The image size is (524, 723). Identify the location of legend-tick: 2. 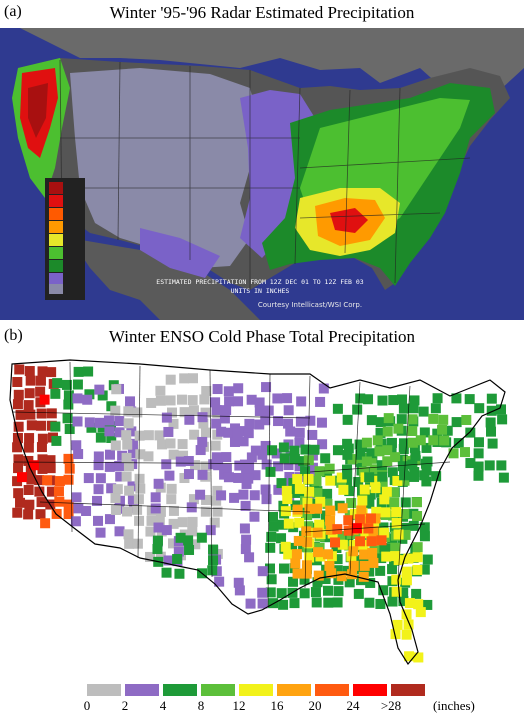
(125, 705).